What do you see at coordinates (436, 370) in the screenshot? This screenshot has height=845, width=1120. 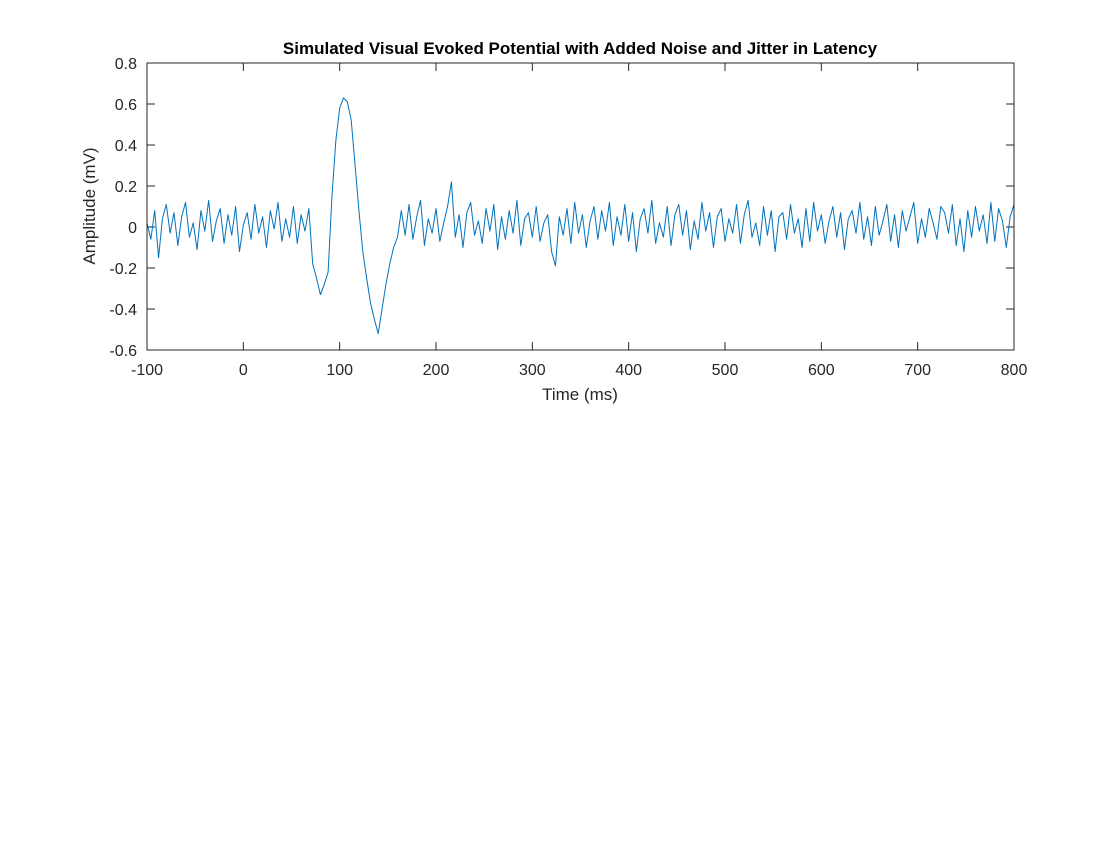 I see `x-tick-label: 200` at bounding box center [436, 370].